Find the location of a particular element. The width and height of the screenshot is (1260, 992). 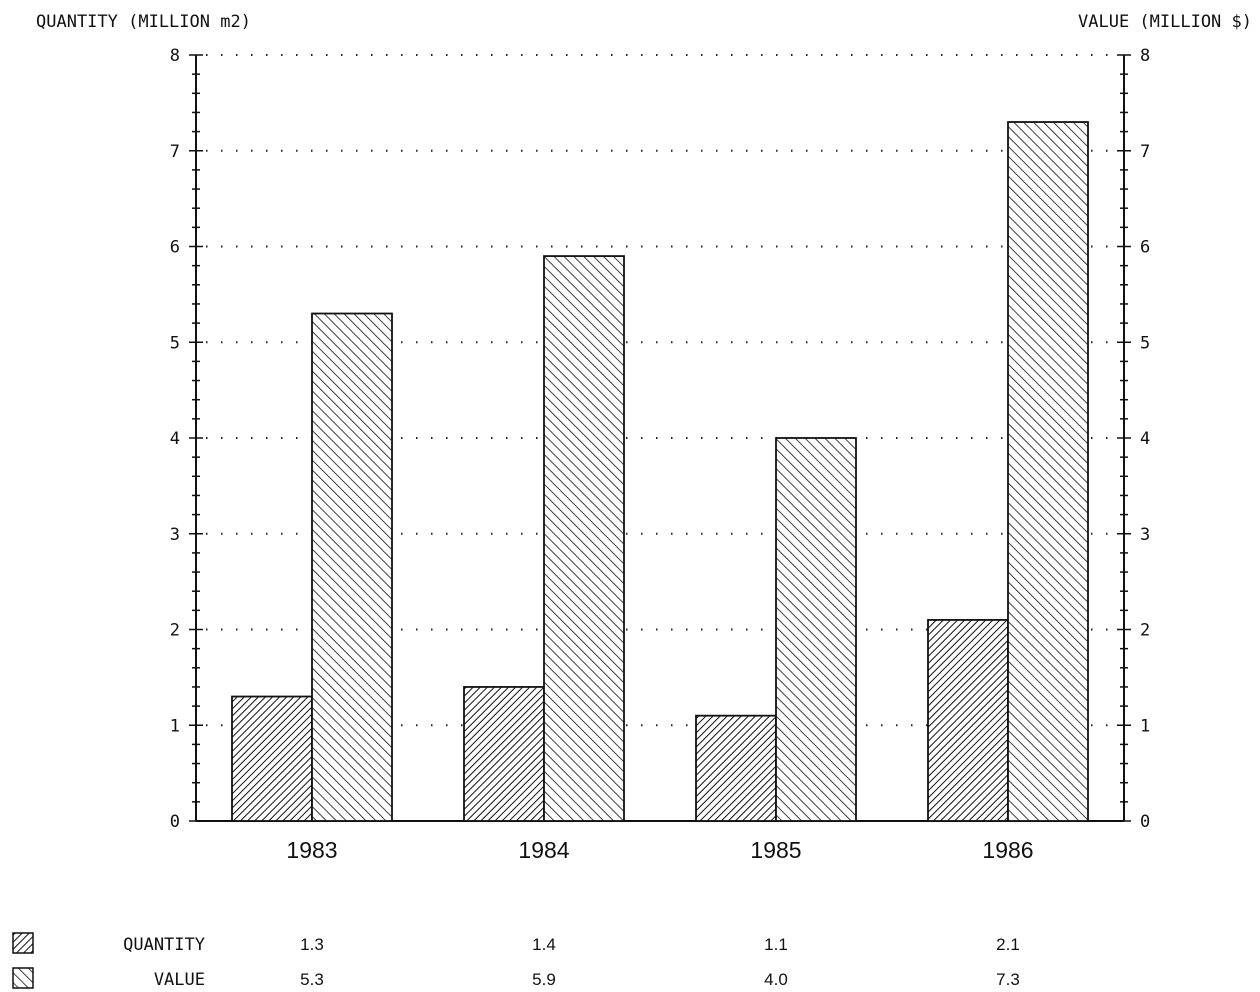

bar-value-1984 is located at coordinates (584, 538).